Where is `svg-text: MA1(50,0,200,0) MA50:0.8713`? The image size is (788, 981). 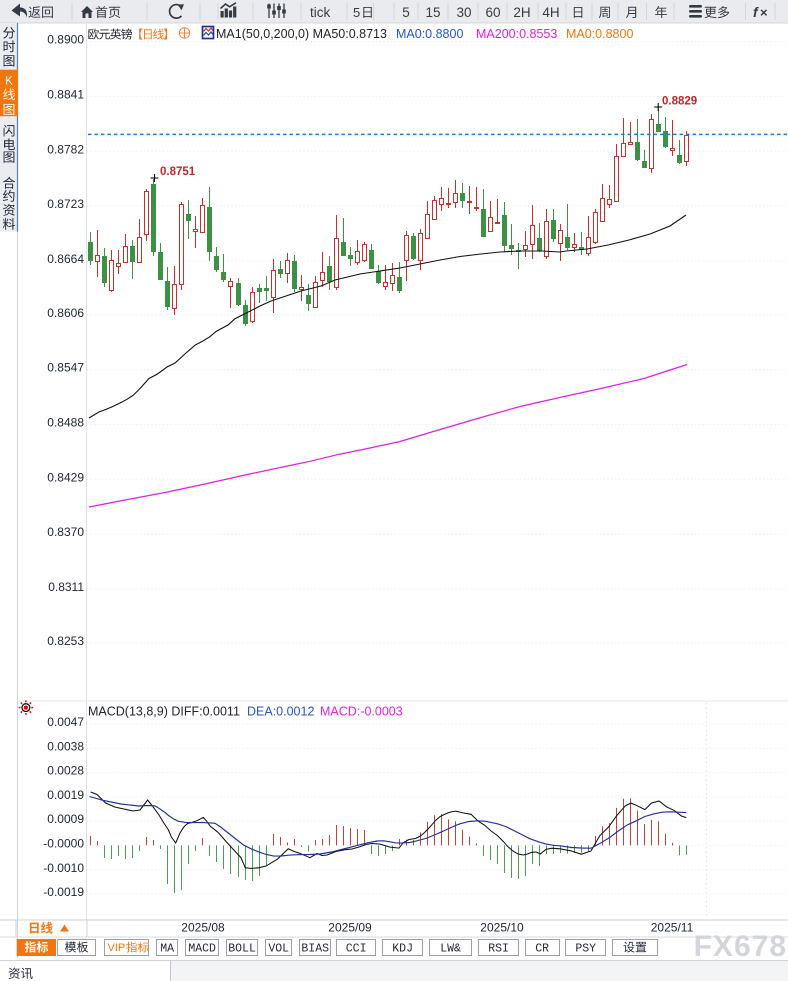 svg-text: MA1(50,0,200,0) MA50:0.8713 is located at coordinates (301, 34).